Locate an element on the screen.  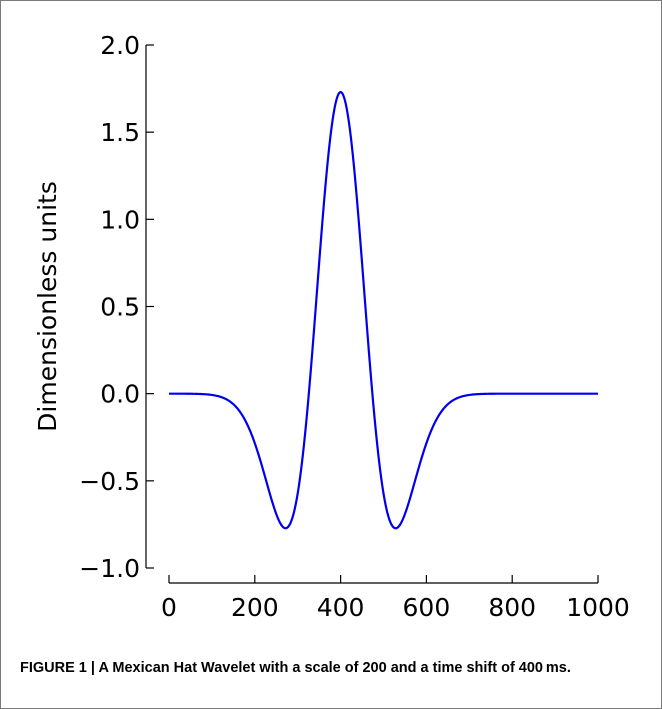
y-tick-label: 1.5 is located at coordinates (120, 132).